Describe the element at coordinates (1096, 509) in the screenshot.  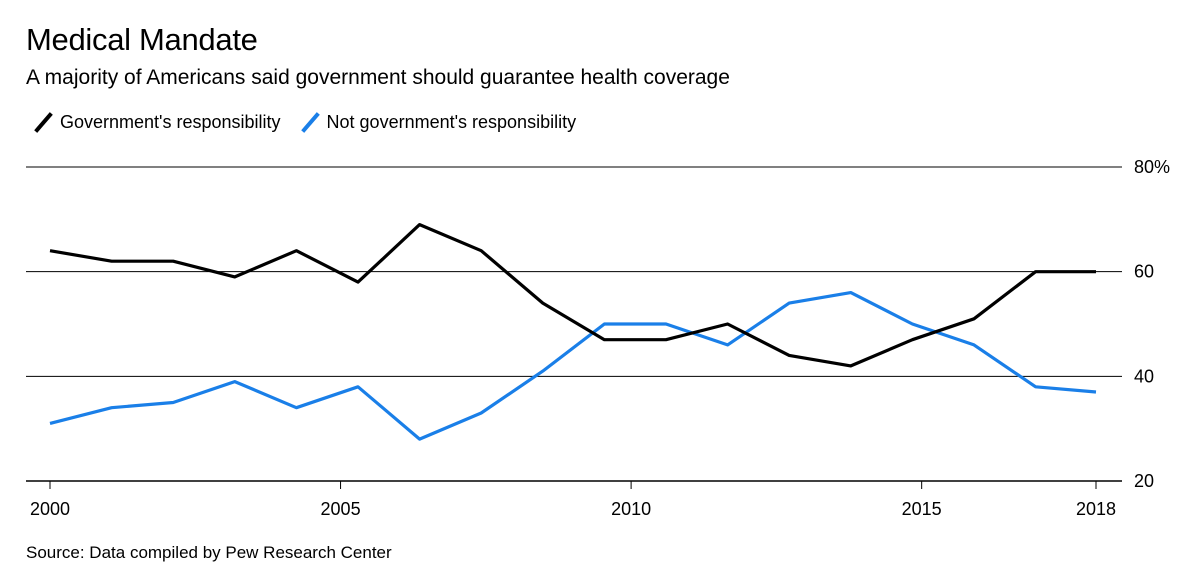
I see `x-tick-label-2018: 2018` at that location.